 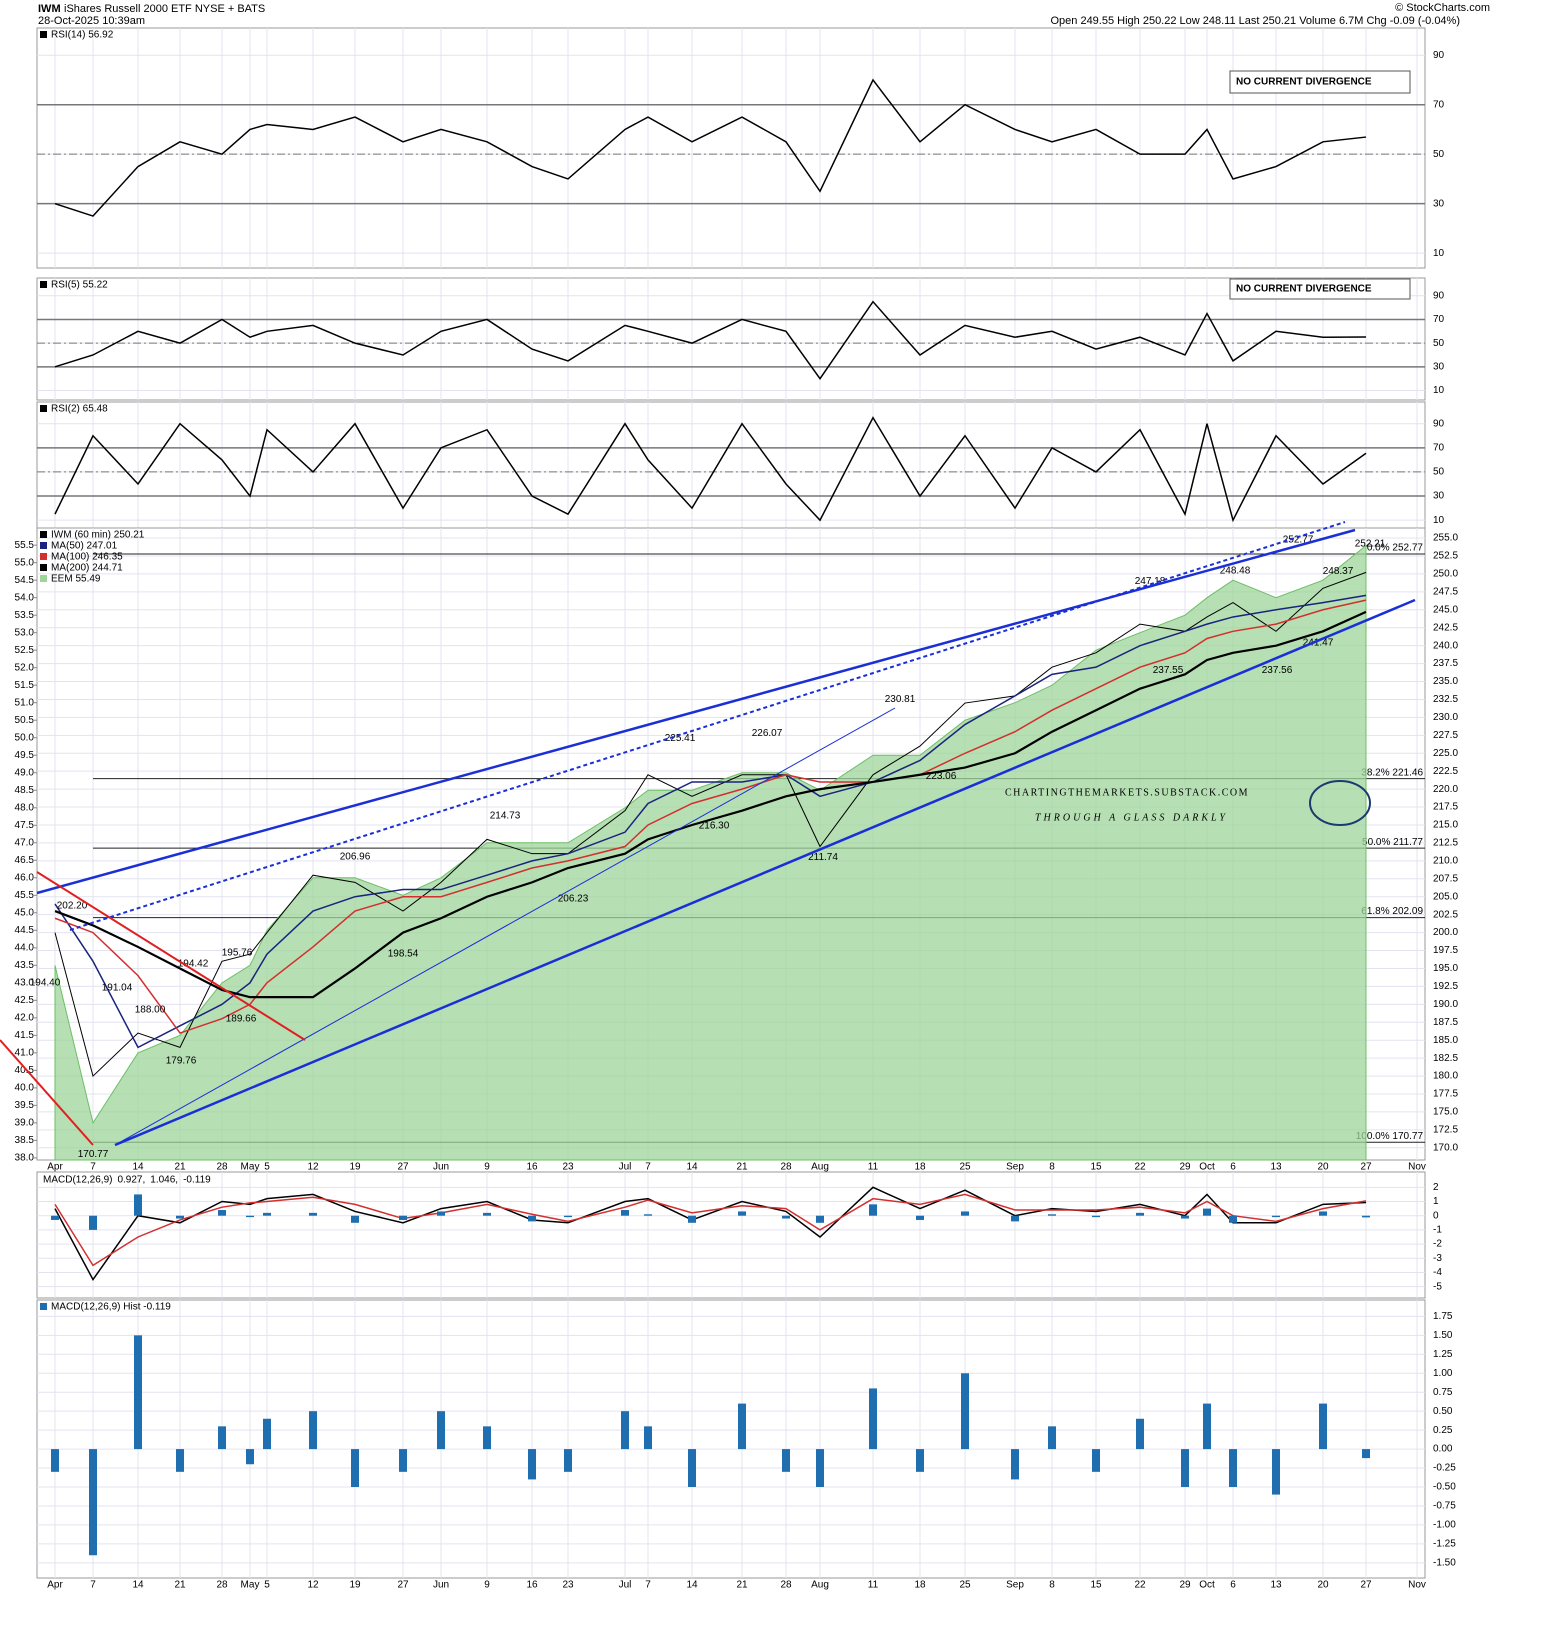 I want to click on y-tick-label: -1, so click(x=1437, y=1230).